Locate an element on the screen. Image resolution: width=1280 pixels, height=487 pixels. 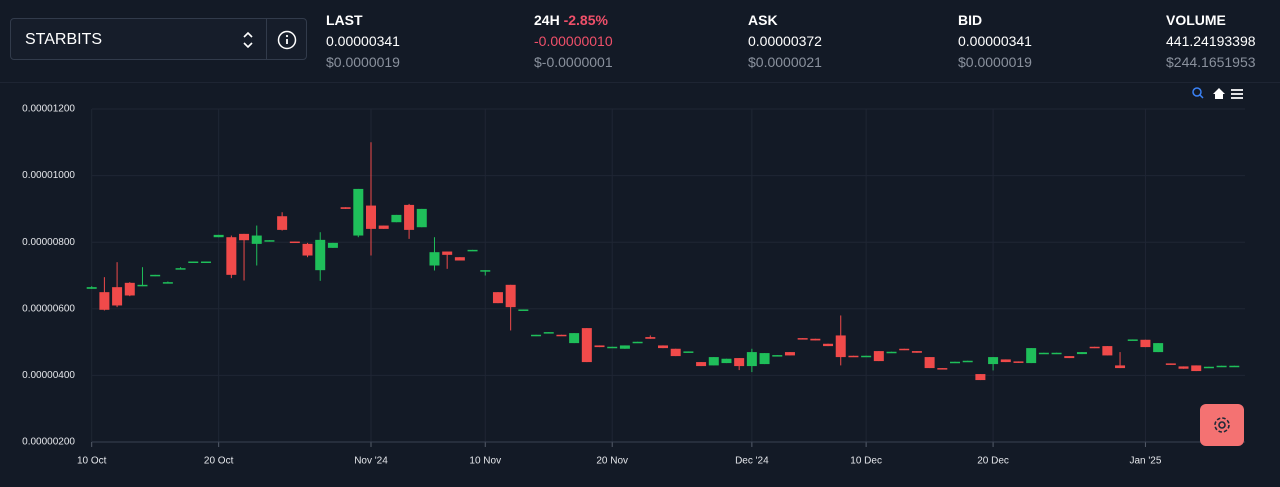
stat-volume: VOLUME 441.24193398 $244.1651953 is located at coordinates (1211, 41).